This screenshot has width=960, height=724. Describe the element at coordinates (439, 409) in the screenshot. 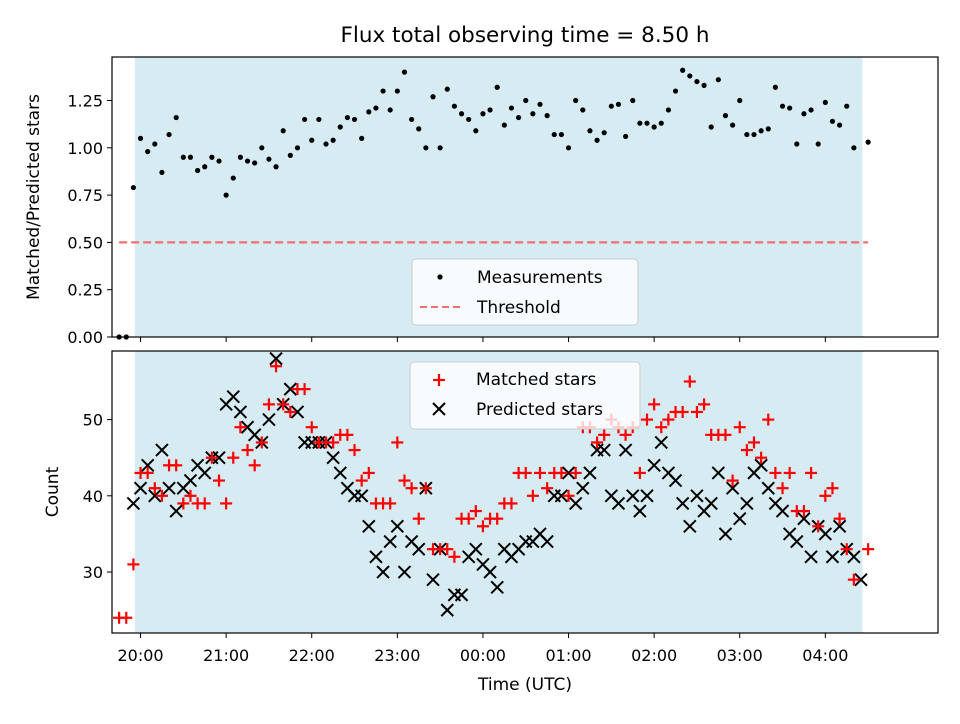

I see `legend-predicted-marker` at that location.